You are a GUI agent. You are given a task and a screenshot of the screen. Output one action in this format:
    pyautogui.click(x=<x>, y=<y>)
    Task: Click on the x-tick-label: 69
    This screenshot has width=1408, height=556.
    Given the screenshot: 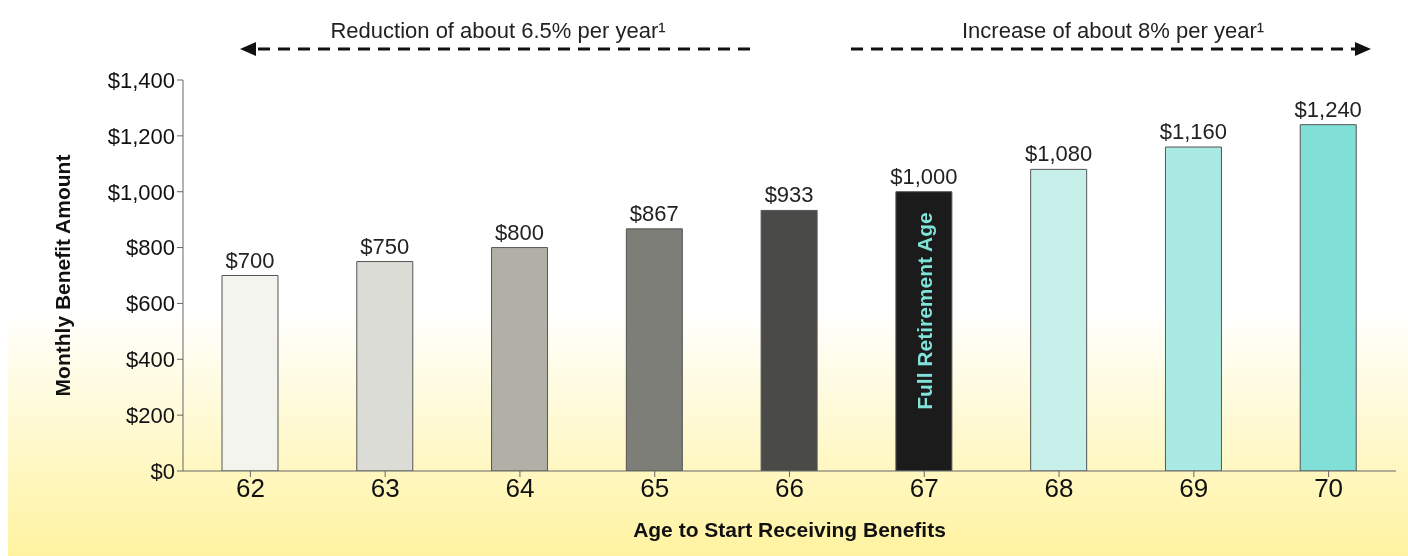 What is the action you would take?
    pyautogui.click(x=1194, y=488)
    